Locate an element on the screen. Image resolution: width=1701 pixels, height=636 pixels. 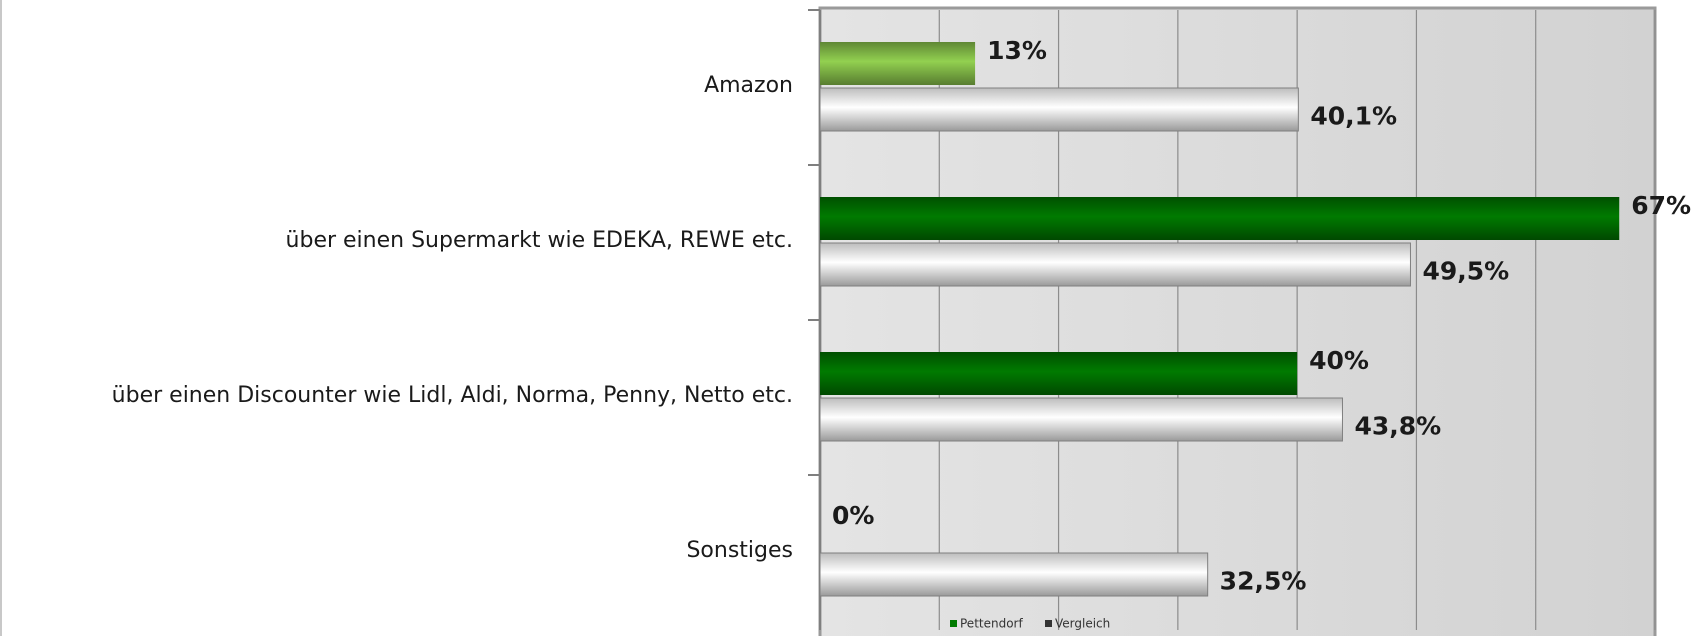
category-label: Sonstiges is located at coordinates (739, 550).